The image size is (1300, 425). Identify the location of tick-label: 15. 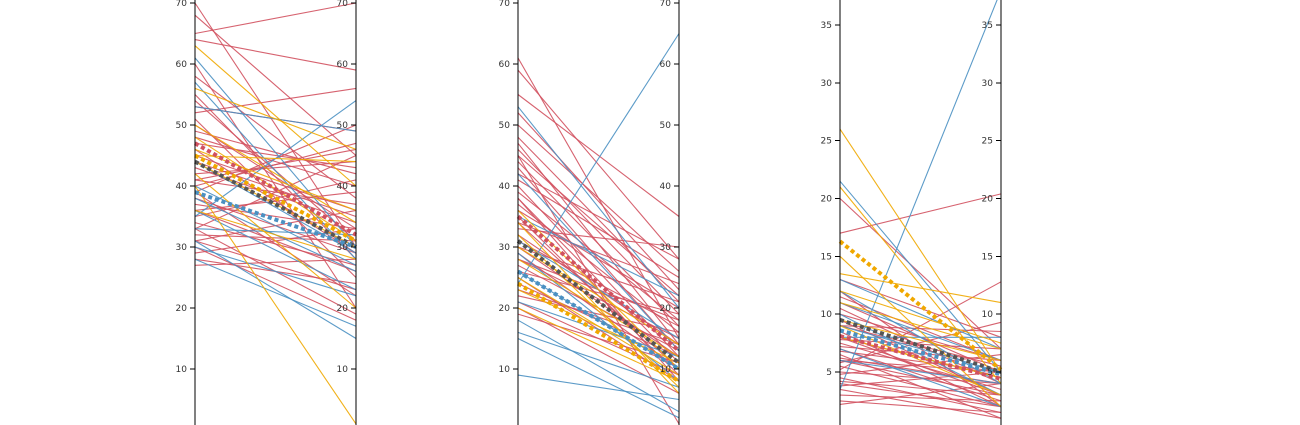
(826, 257).